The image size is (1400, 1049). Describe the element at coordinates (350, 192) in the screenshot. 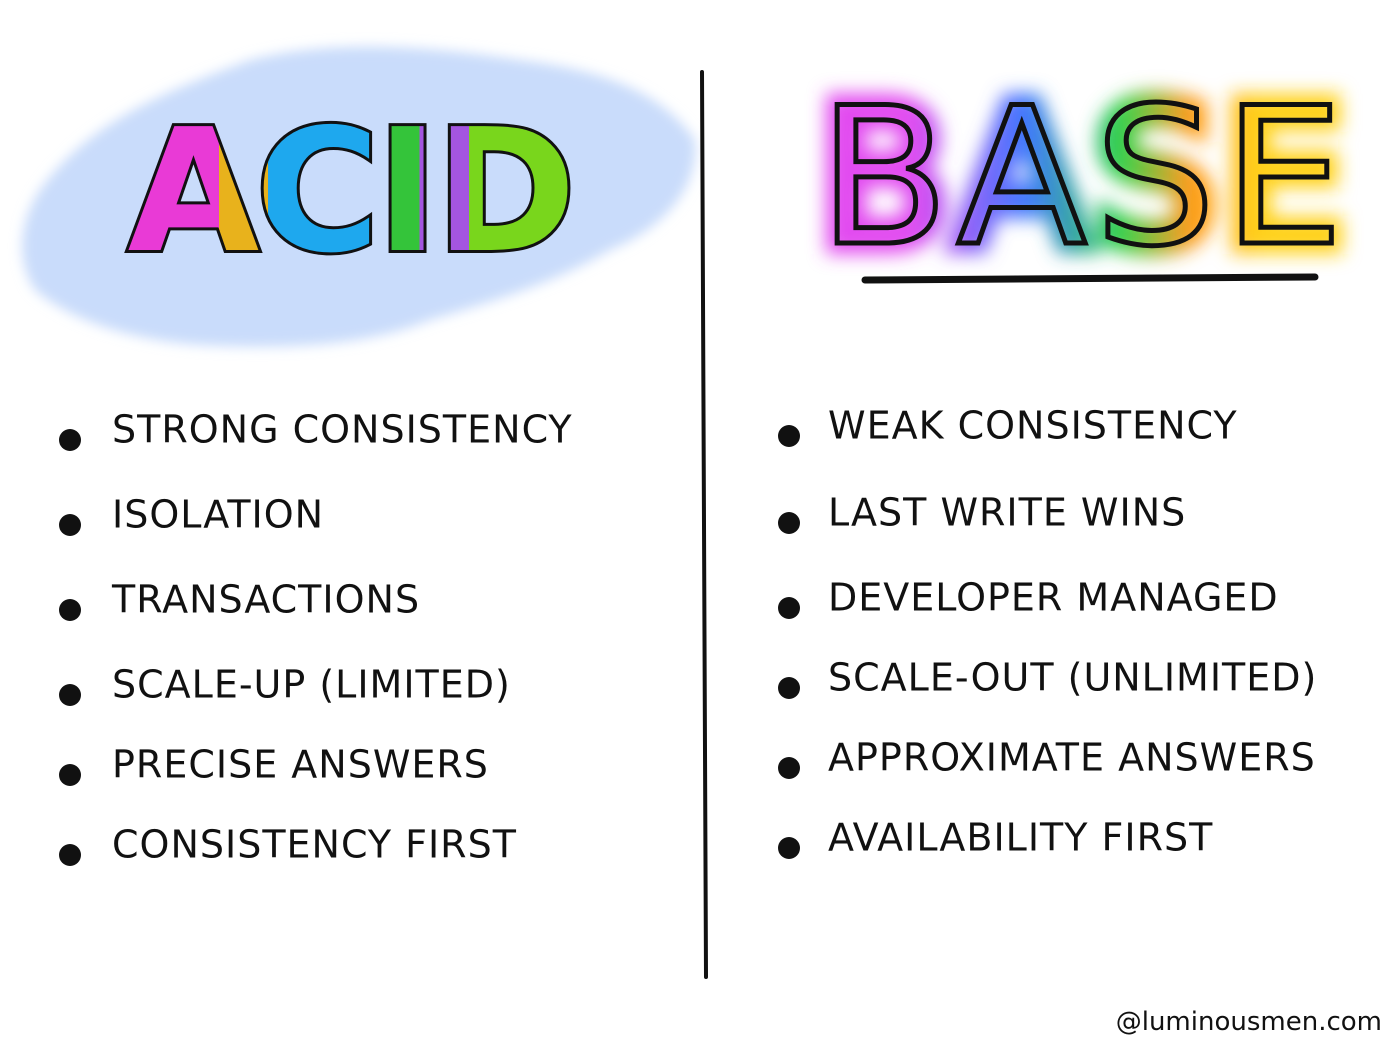

I see `acid-title: ACID` at that location.